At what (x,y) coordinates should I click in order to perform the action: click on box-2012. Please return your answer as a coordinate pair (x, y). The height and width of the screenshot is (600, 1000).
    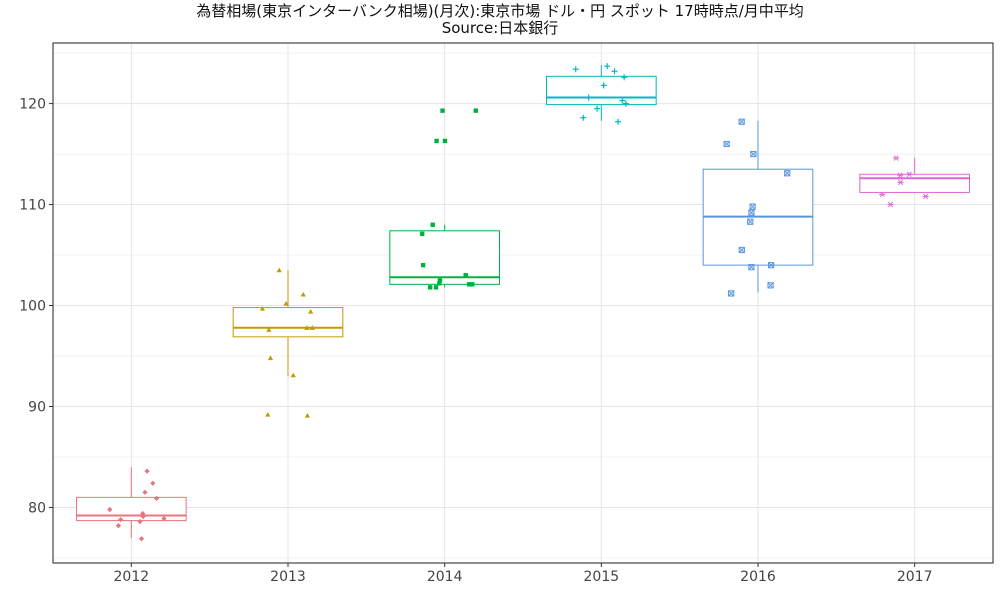
    Looking at the image, I should click on (131, 502).